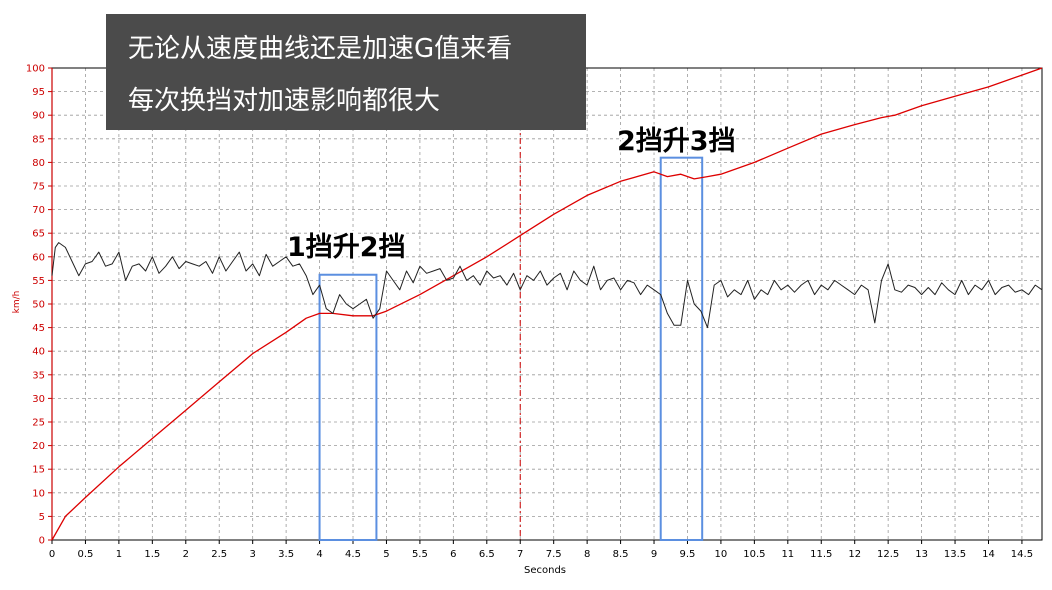 The height and width of the screenshot is (590, 1052). I want to click on y-tick-label: 100, so click(35, 69).